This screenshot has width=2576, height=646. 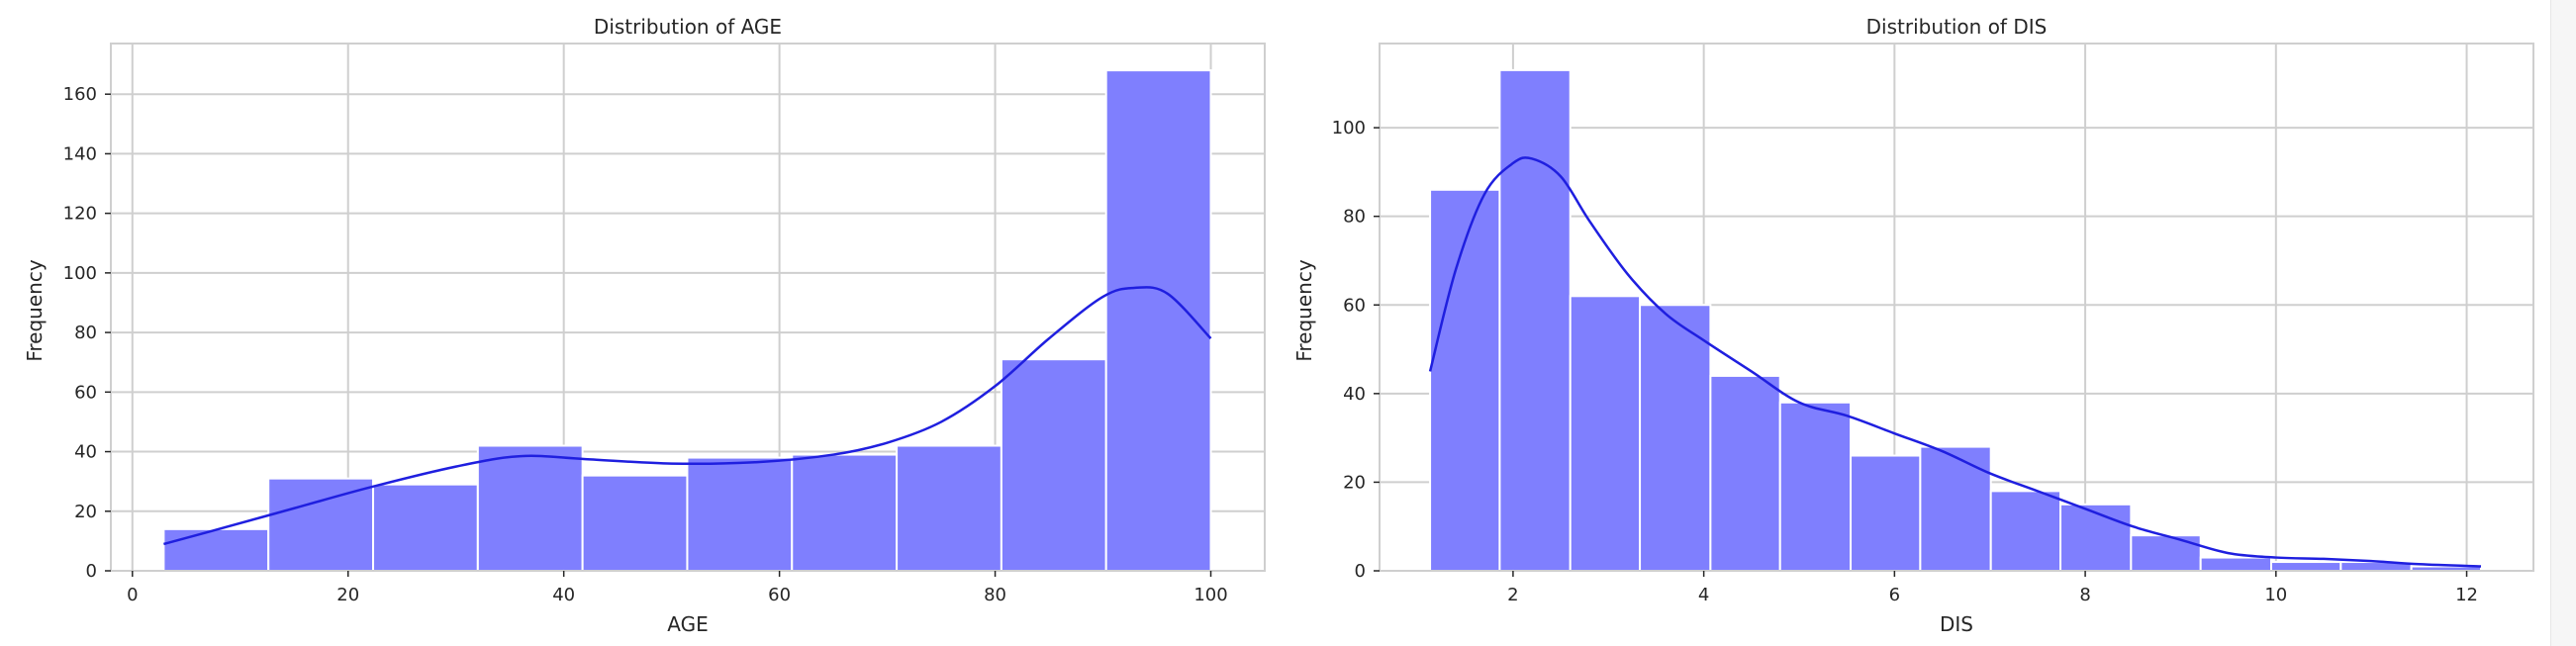 I want to click on y-tick-label: 140, so click(x=80, y=153).